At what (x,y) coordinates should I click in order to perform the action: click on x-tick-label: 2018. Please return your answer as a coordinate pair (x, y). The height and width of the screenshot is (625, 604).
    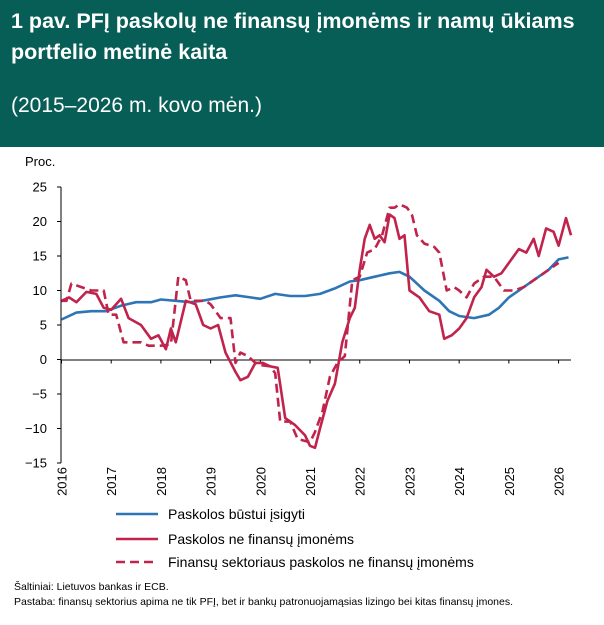
    Looking at the image, I should click on (161, 481).